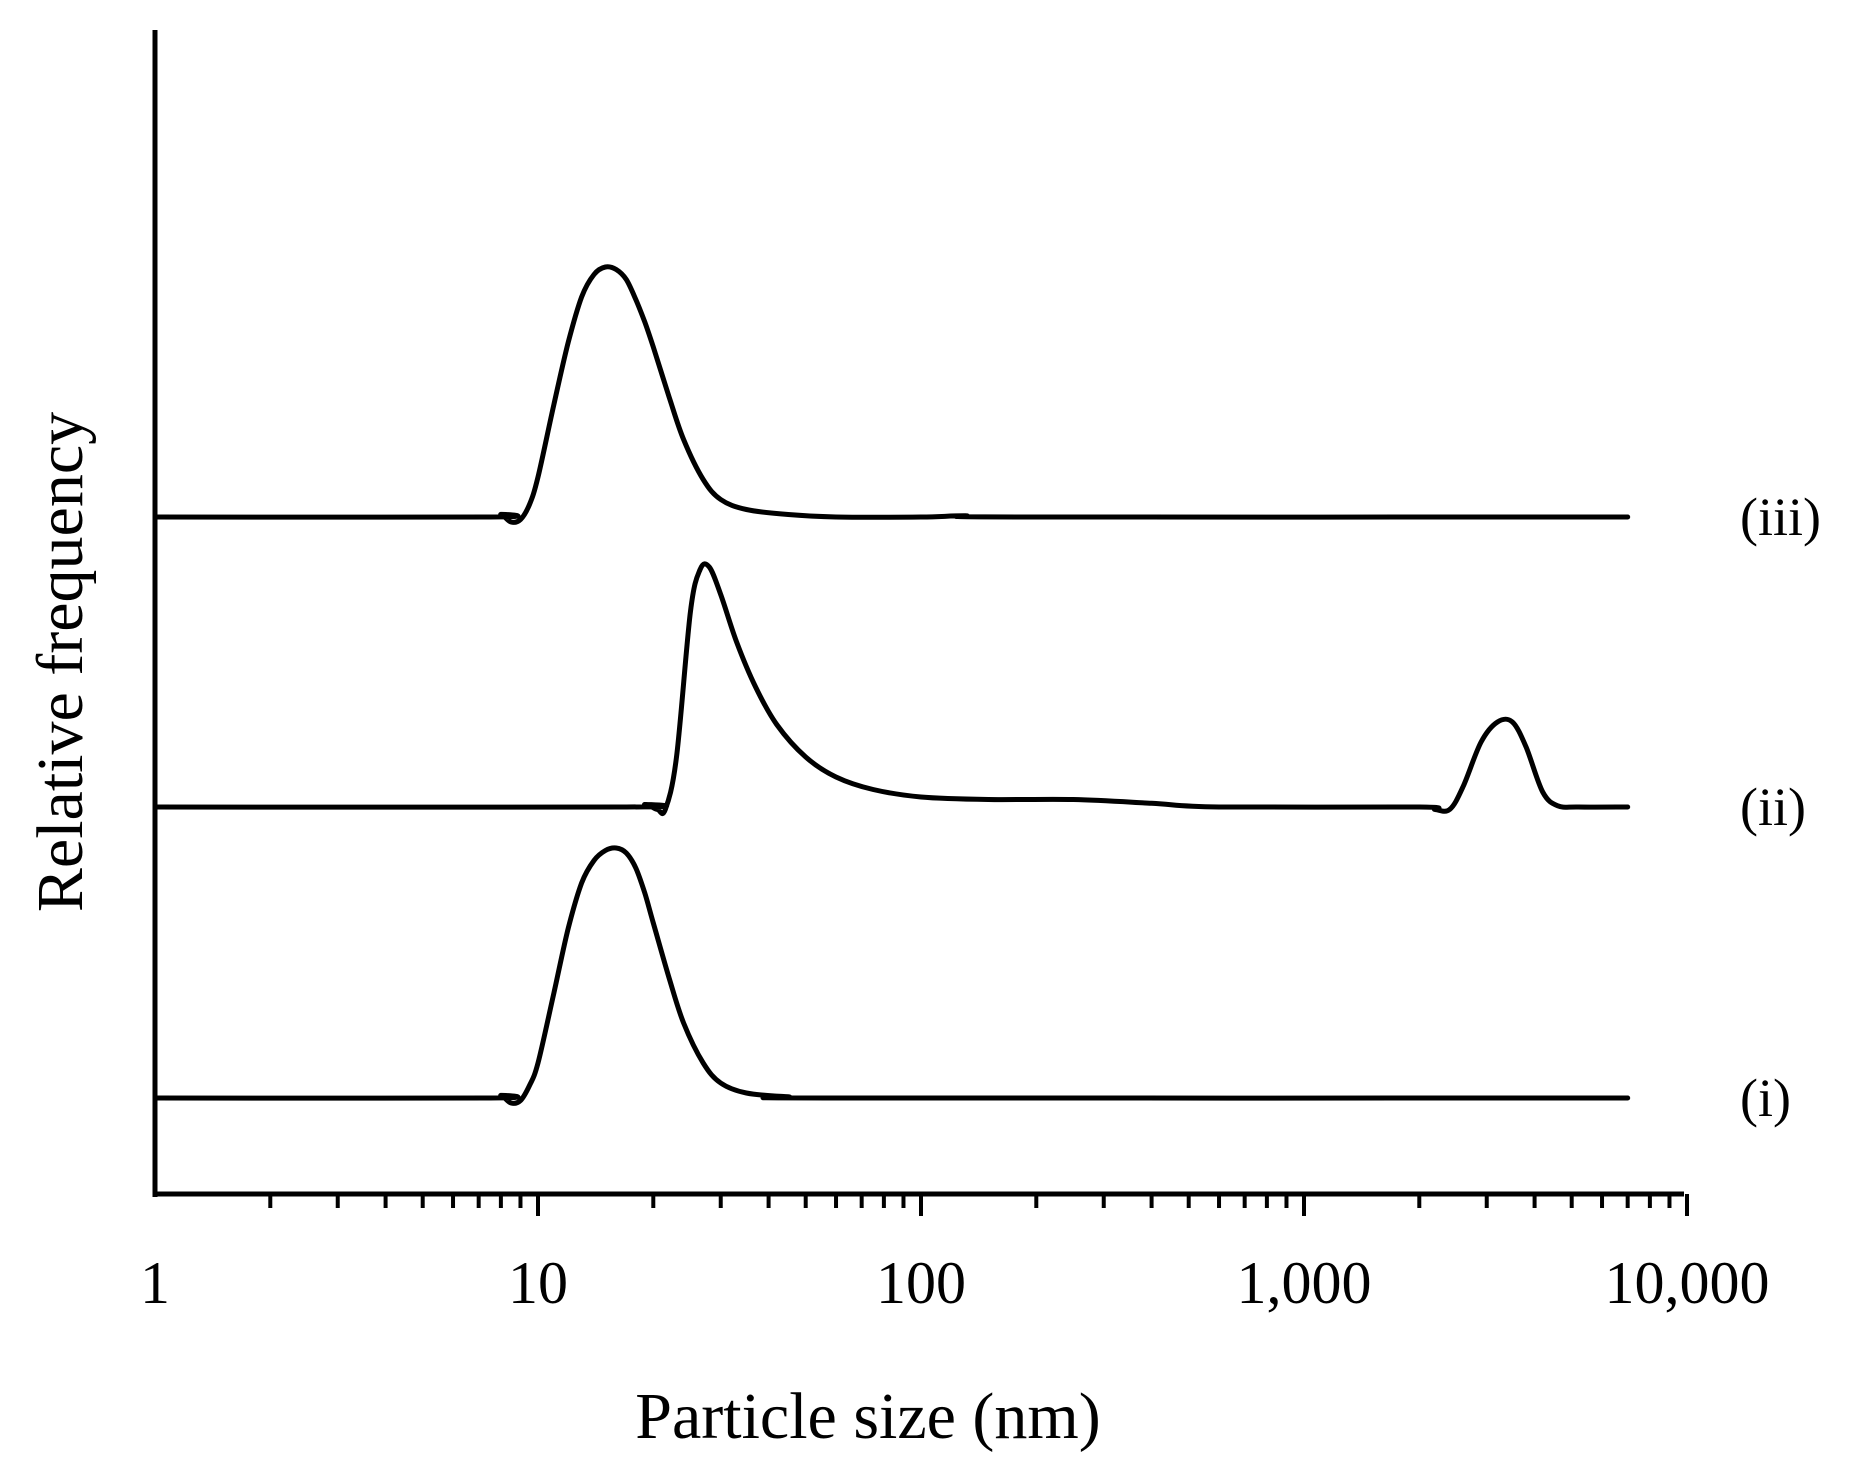 The width and height of the screenshot is (1858, 1473). I want to click on x-tick-label: 10, so click(538, 1283).